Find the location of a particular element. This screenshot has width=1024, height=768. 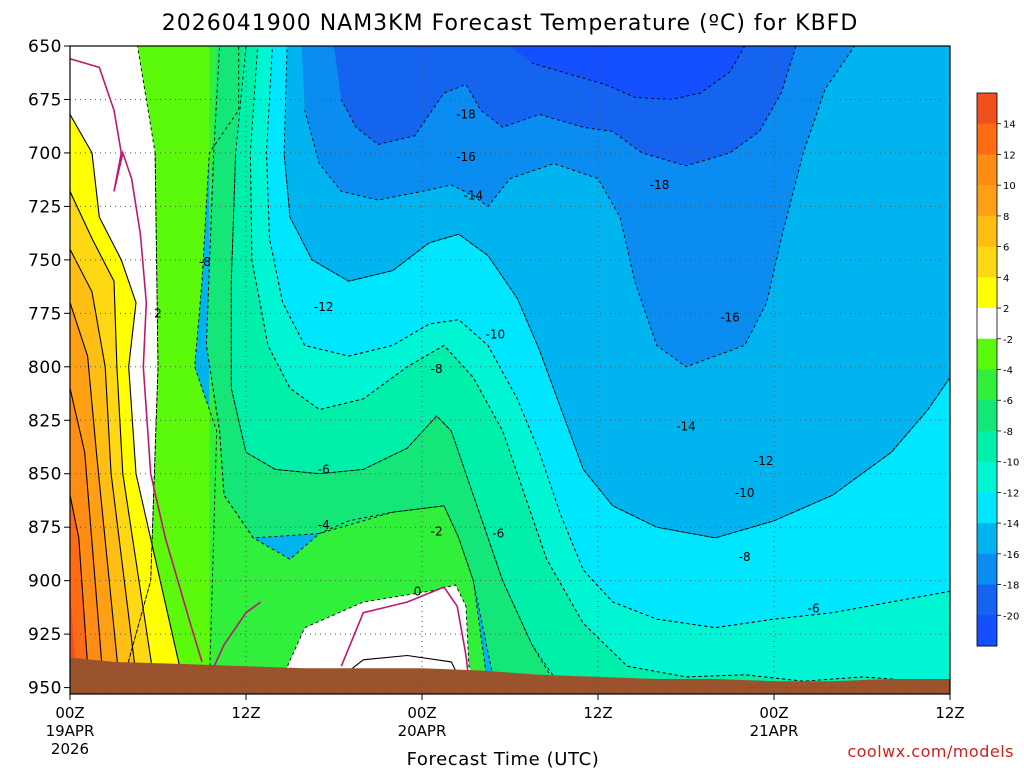

terrain-ground is located at coordinates (510, 675).